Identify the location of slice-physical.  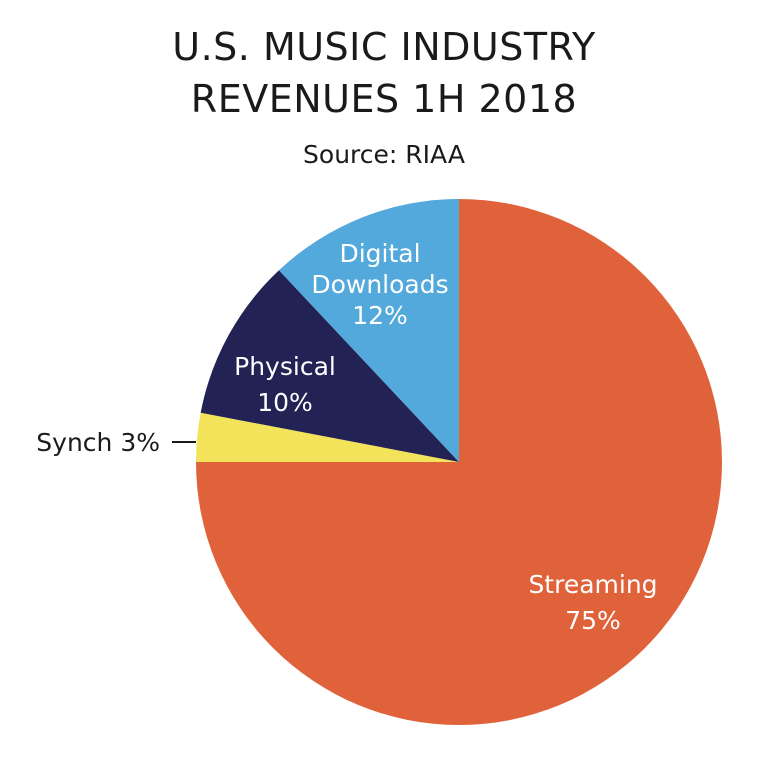
(329, 366).